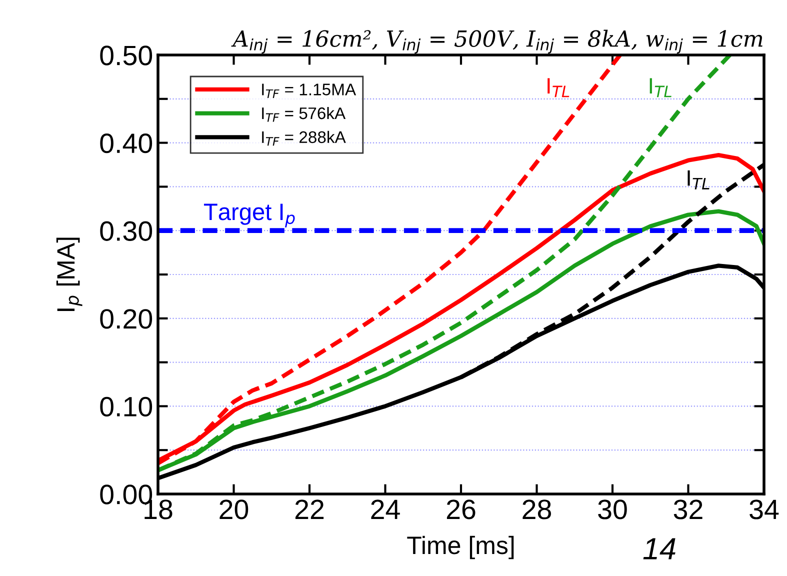  Describe the element at coordinates (536, 510) in the screenshot. I see `x-tick-label: 28` at that location.